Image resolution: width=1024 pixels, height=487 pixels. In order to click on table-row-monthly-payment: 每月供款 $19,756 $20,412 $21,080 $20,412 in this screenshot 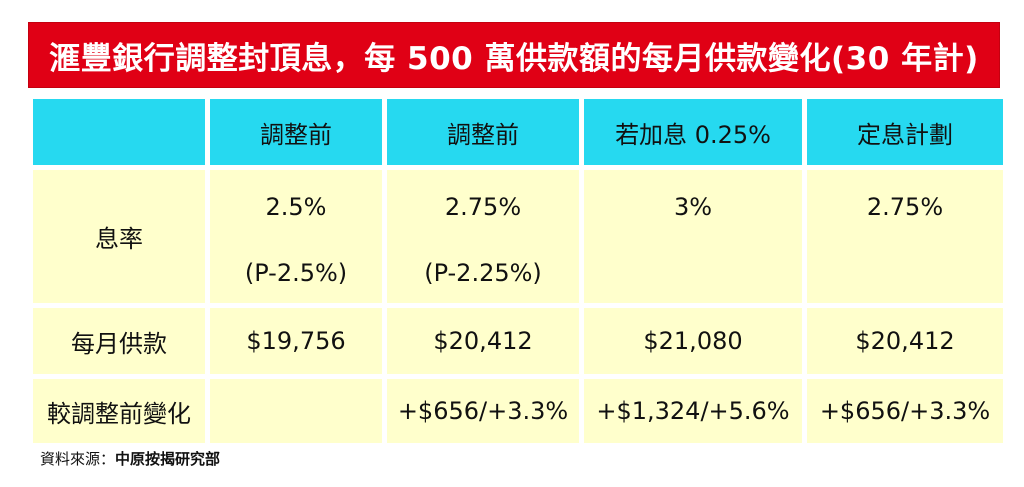, I will do `click(518, 341)`.